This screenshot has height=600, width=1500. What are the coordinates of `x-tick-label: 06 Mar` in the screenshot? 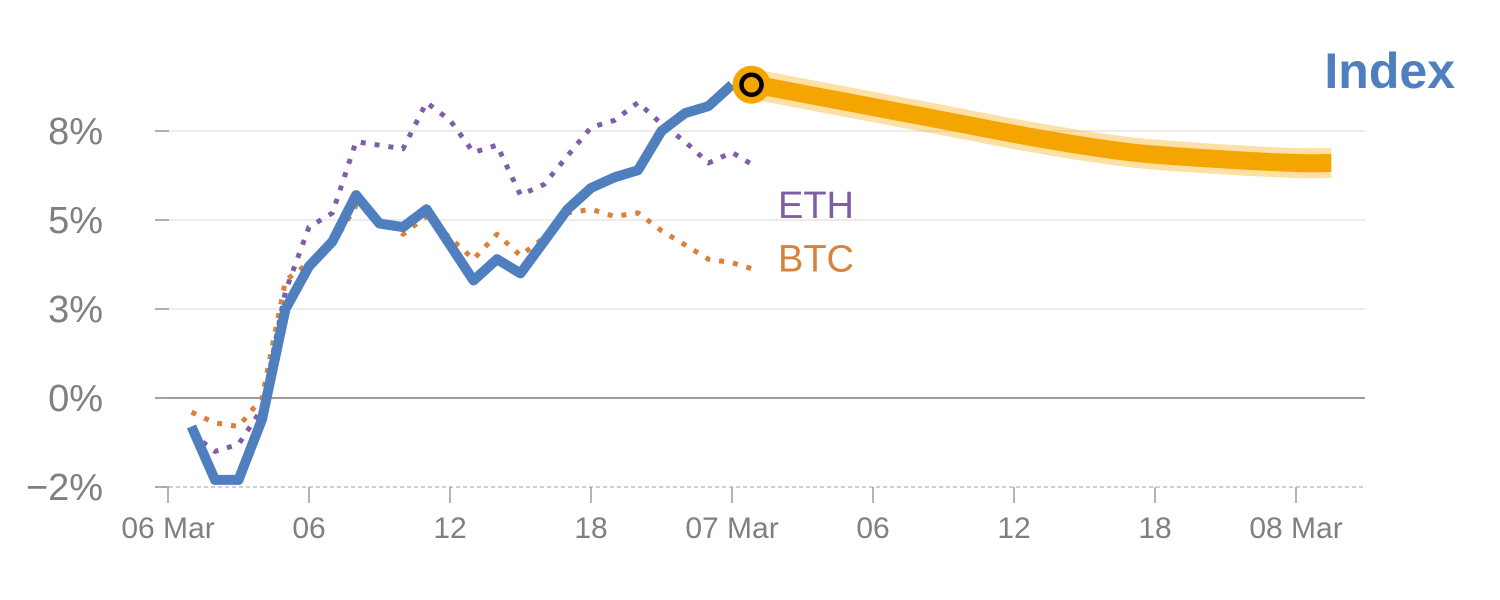 It's located at (167, 528).